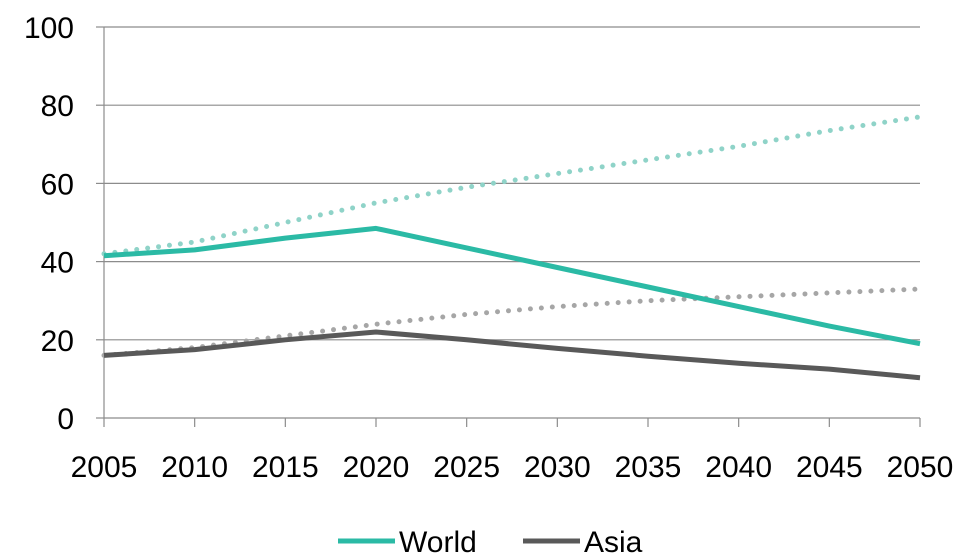  What do you see at coordinates (738, 467) in the screenshot?
I see `x-tick-label: 2040` at bounding box center [738, 467].